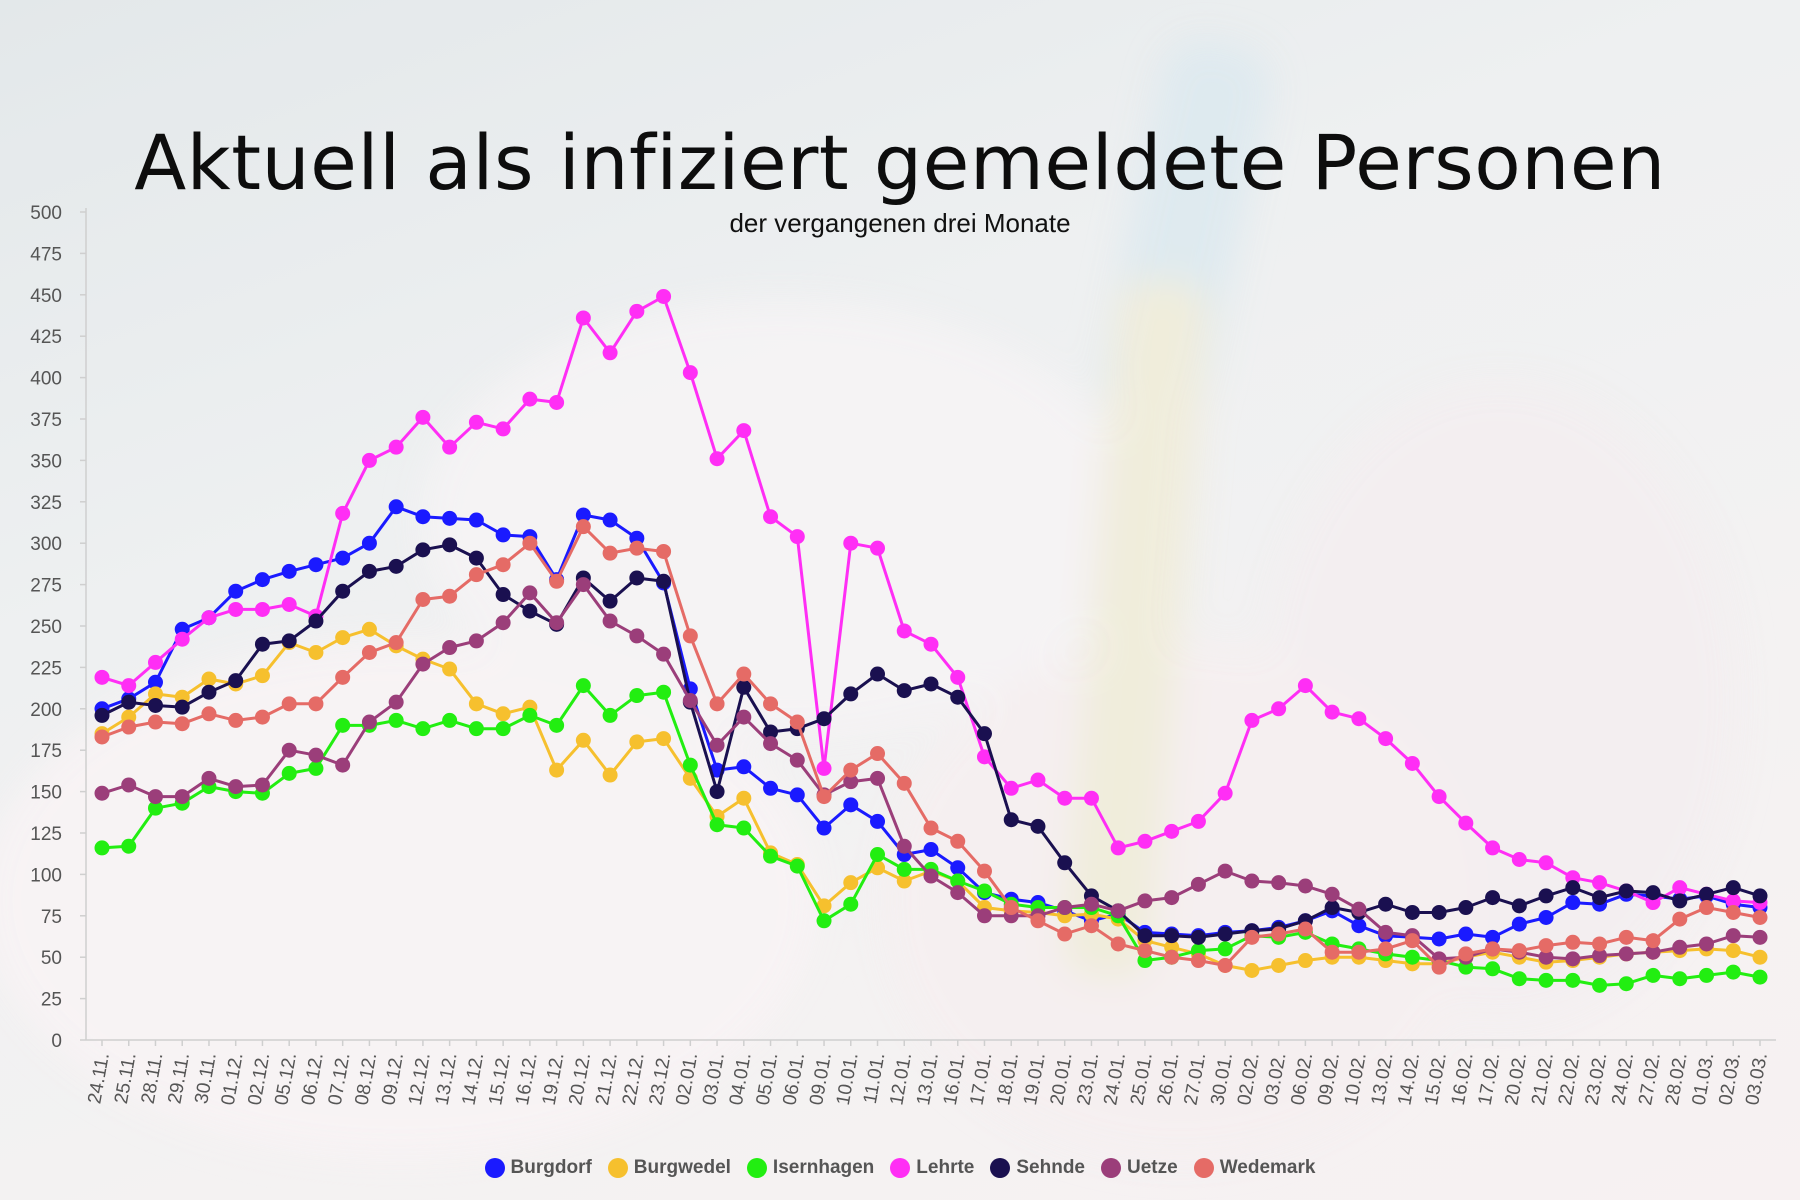  Describe the element at coordinates (661, 1079) in the screenshot. I see `x-tick-label: 23.12.` at that location.